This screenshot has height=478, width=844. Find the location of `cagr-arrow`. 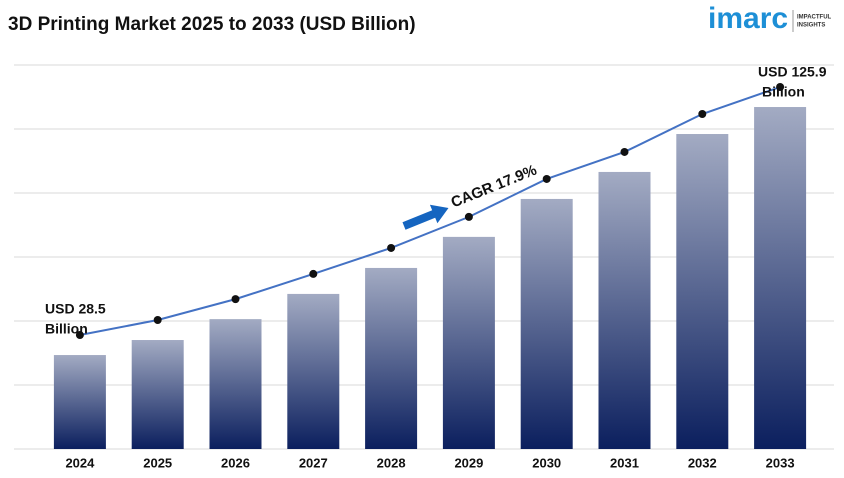

cagr-arrow is located at coordinates (425, 217).